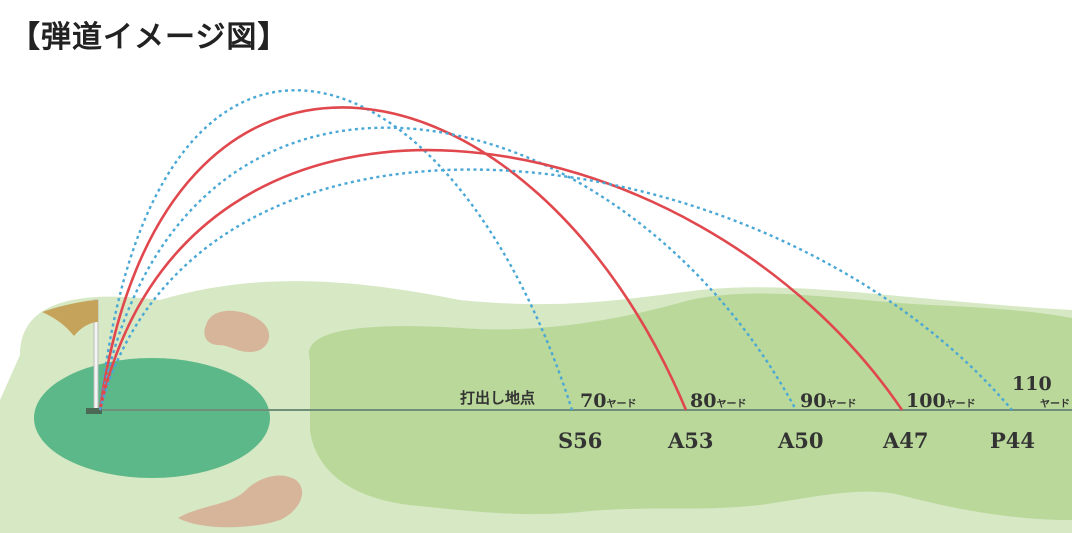 This screenshot has width=1072, height=533. Describe the element at coordinates (1055, 404) in the screenshot. I see `distance-unit: ヤード` at that location.